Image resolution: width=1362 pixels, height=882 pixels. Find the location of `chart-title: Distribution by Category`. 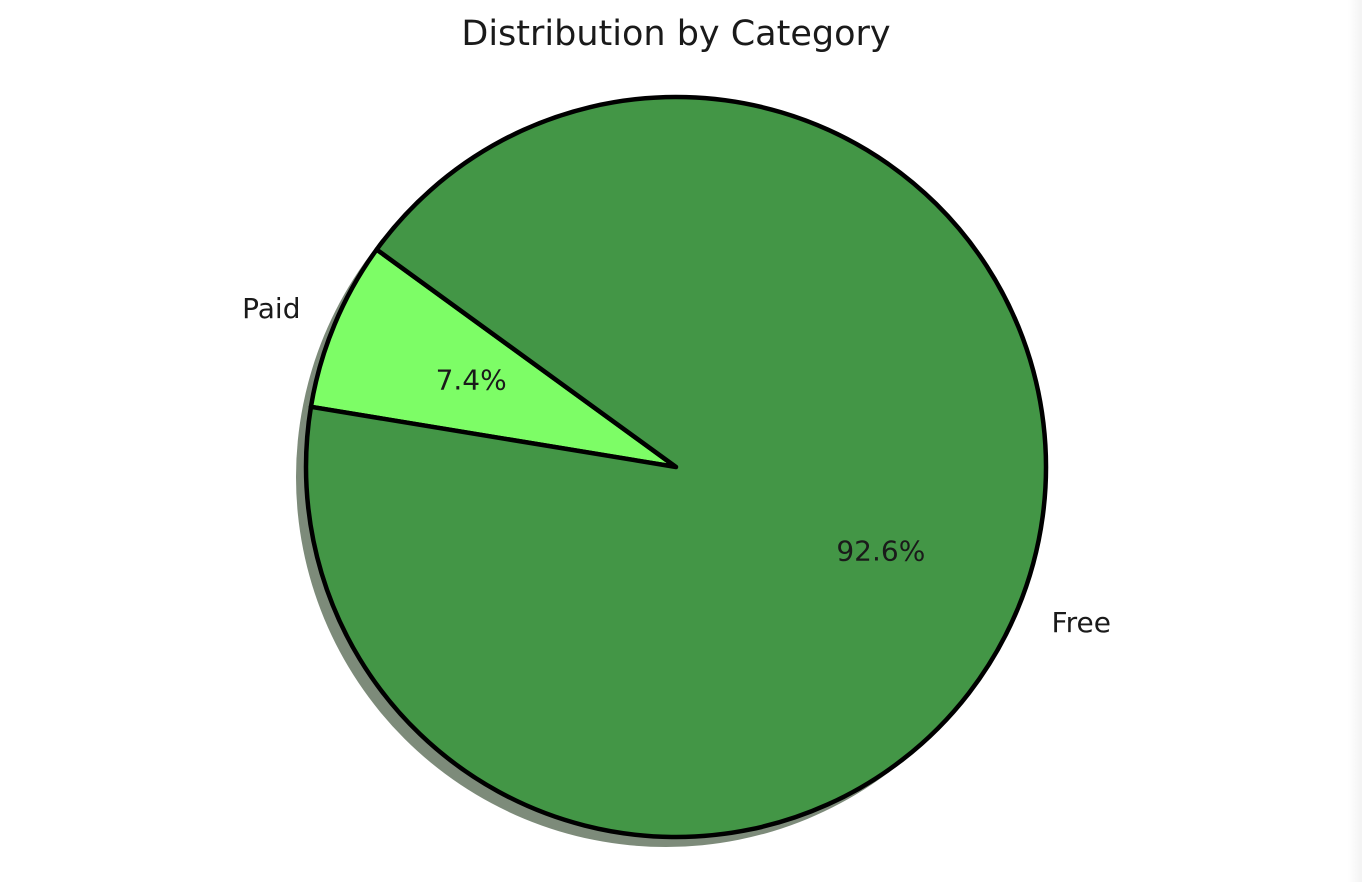

chart-title: Distribution by Category is located at coordinates (675, 34).